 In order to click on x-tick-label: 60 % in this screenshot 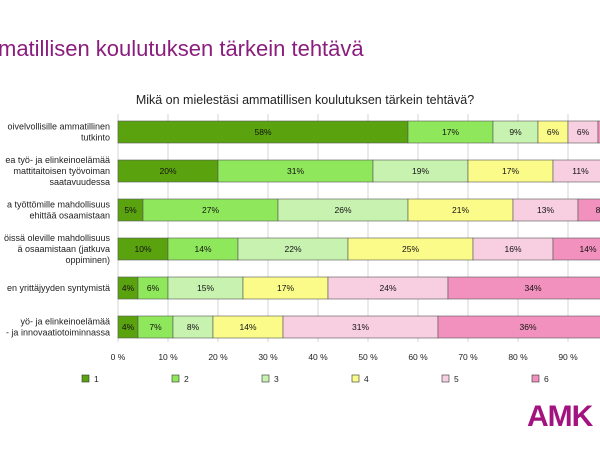, I will do `click(418, 357)`.